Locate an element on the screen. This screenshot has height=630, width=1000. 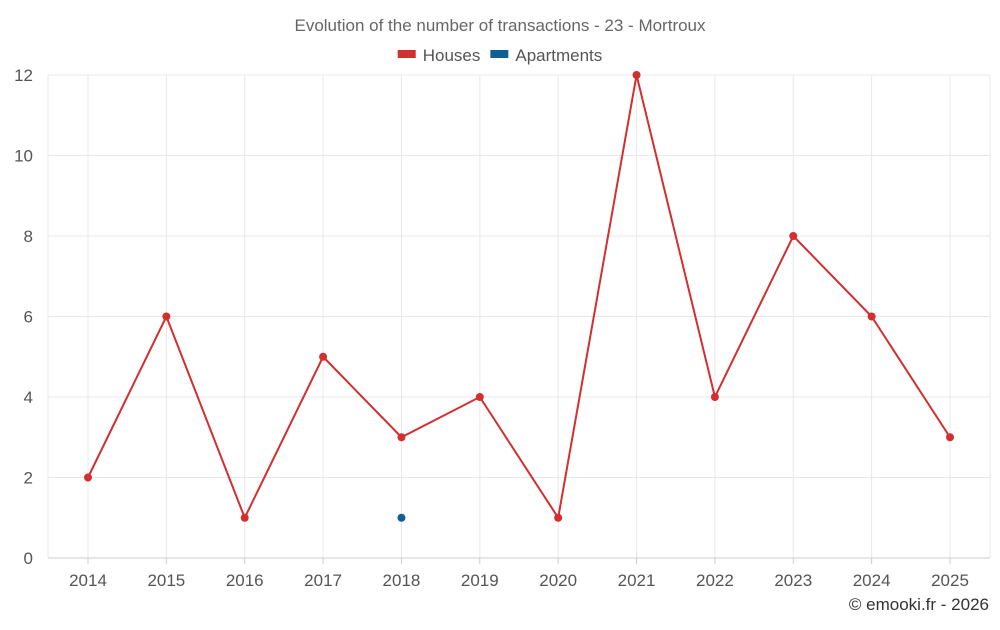
legend-item-houses: Houses is located at coordinates (439, 55).